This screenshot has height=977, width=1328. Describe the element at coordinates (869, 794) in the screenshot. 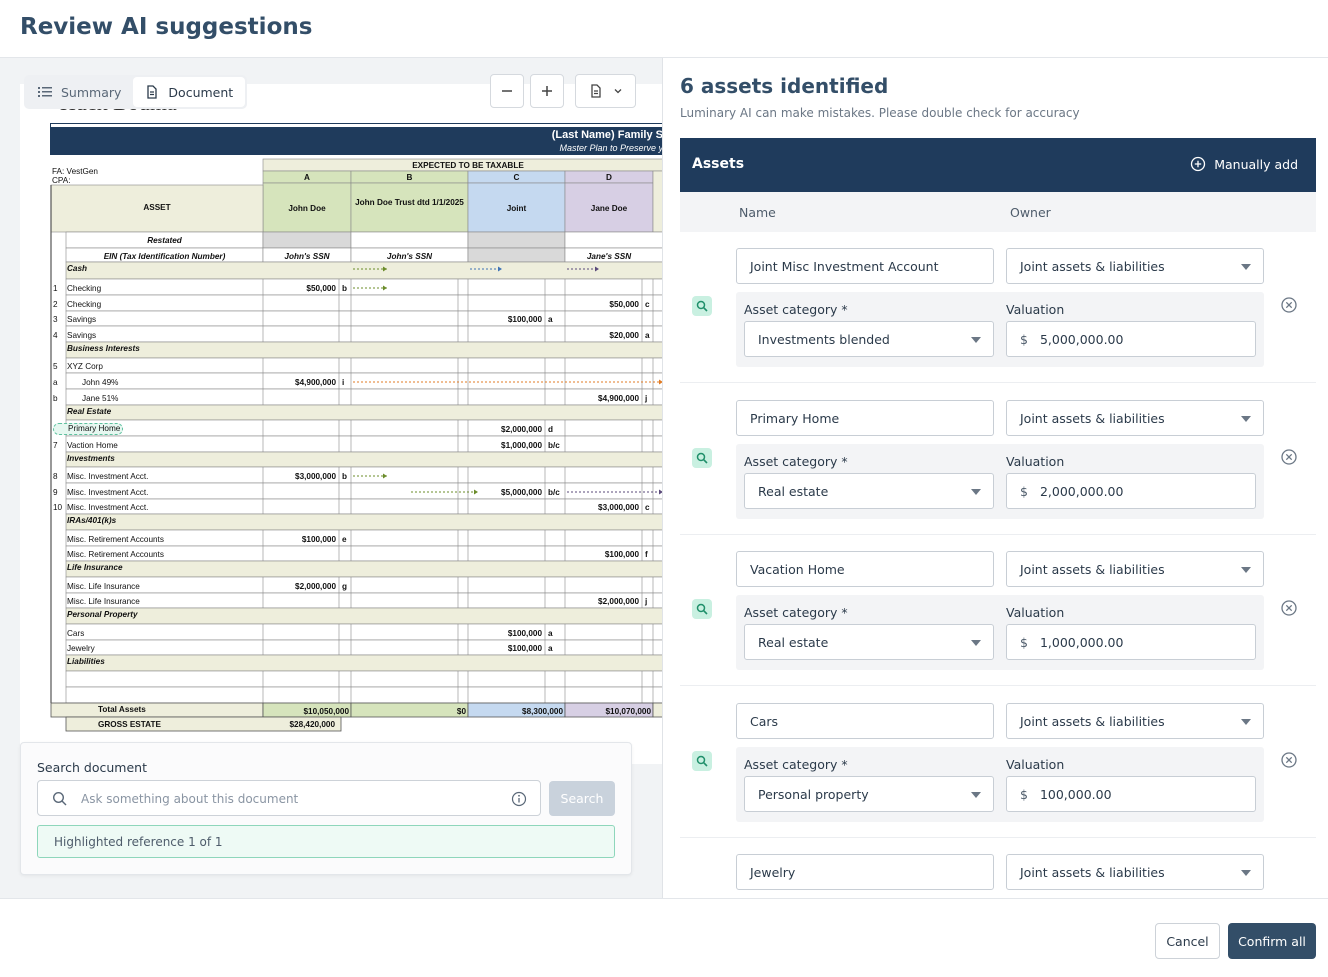

I see `asset-category-select: Personal property` at that location.